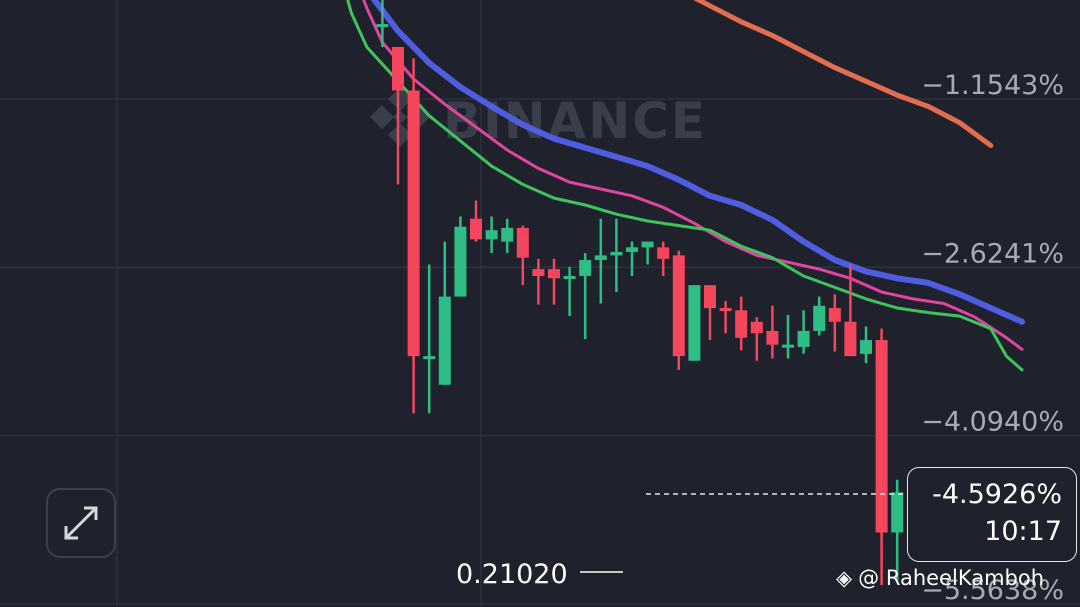 This screenshot has width=1080, height=607. I want to click on ma-orange-line, so click(843, 74).